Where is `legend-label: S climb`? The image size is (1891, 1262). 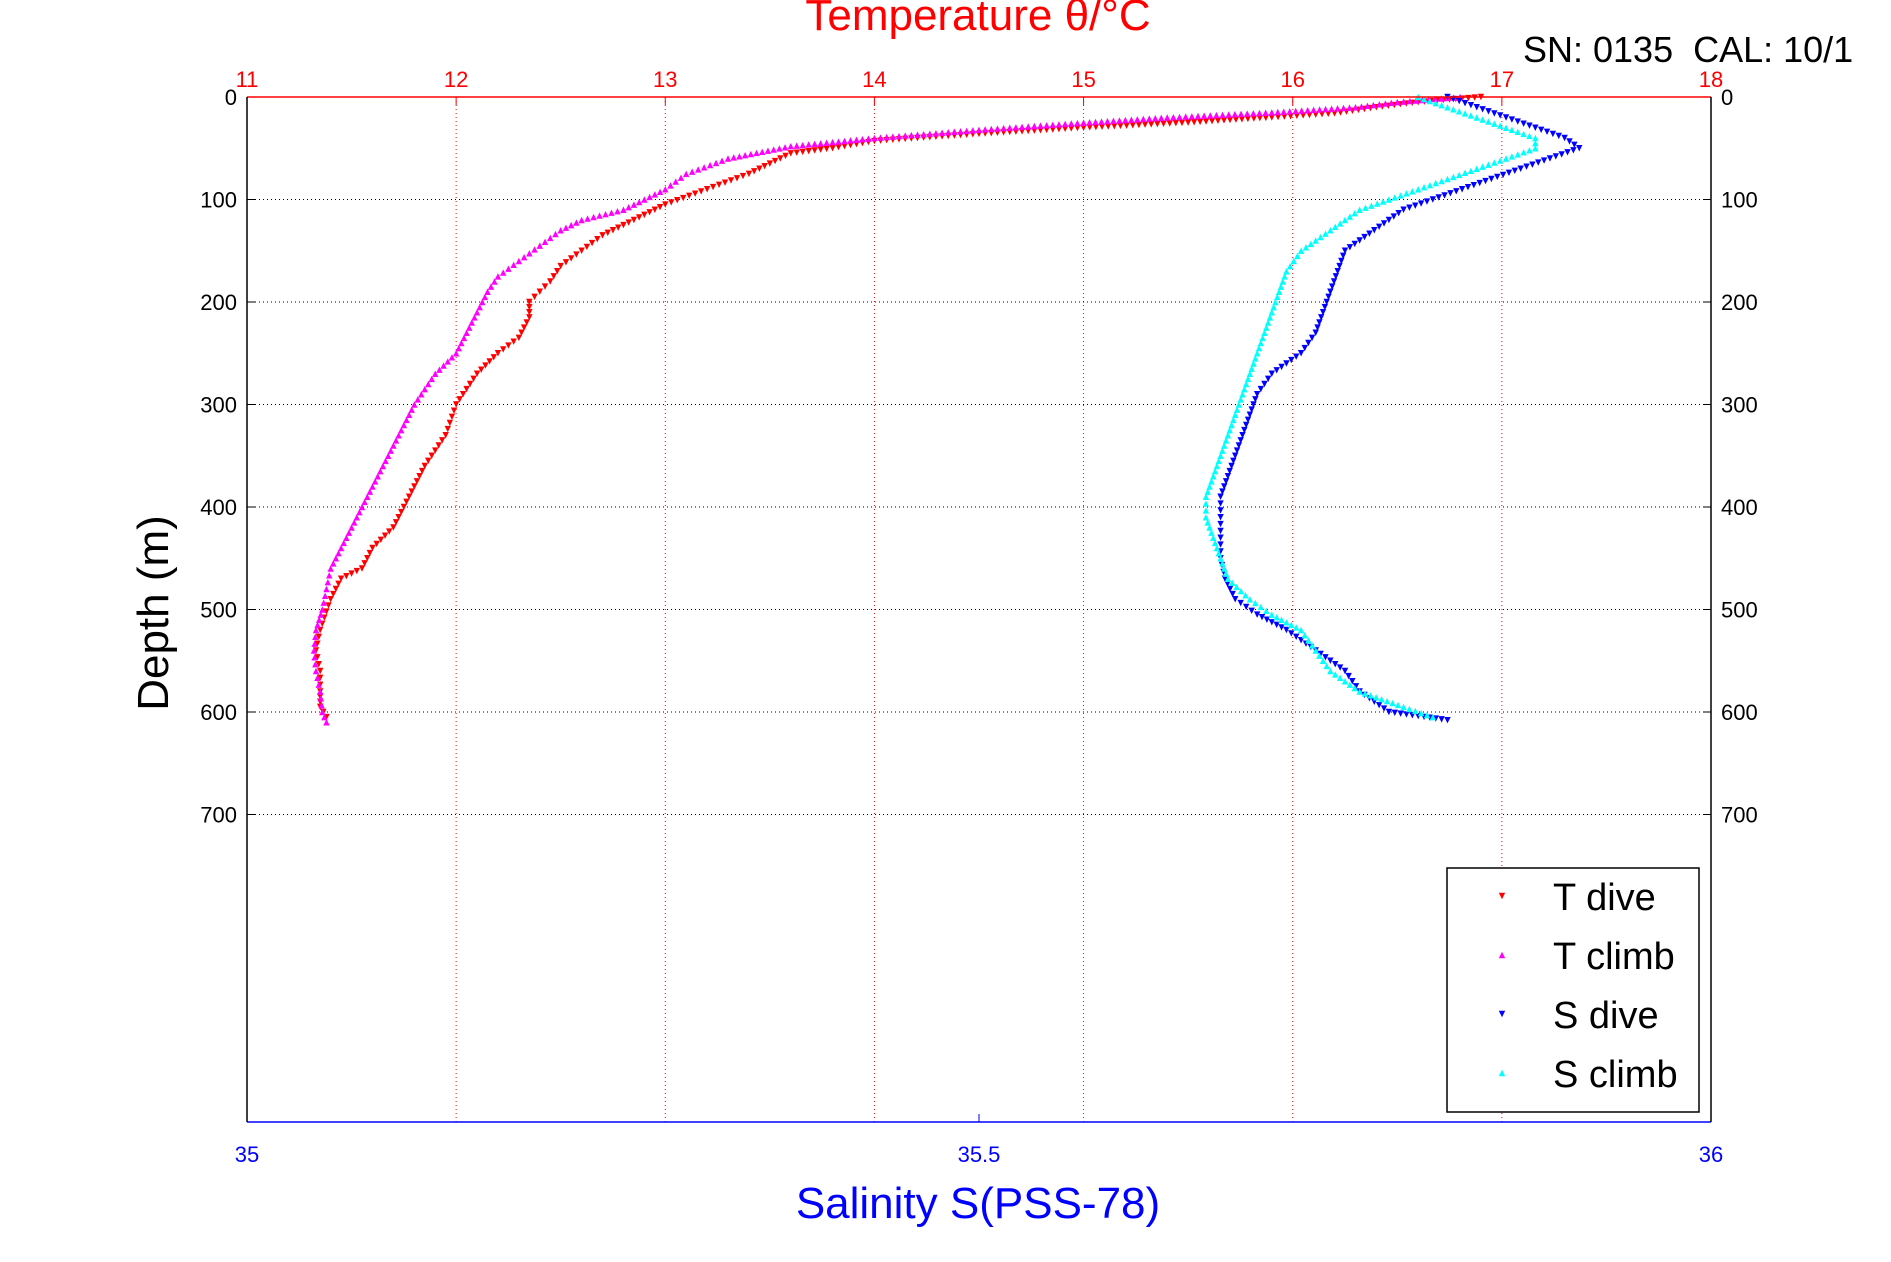 legend-label: S climb is located at coordinates (1615, 1075).